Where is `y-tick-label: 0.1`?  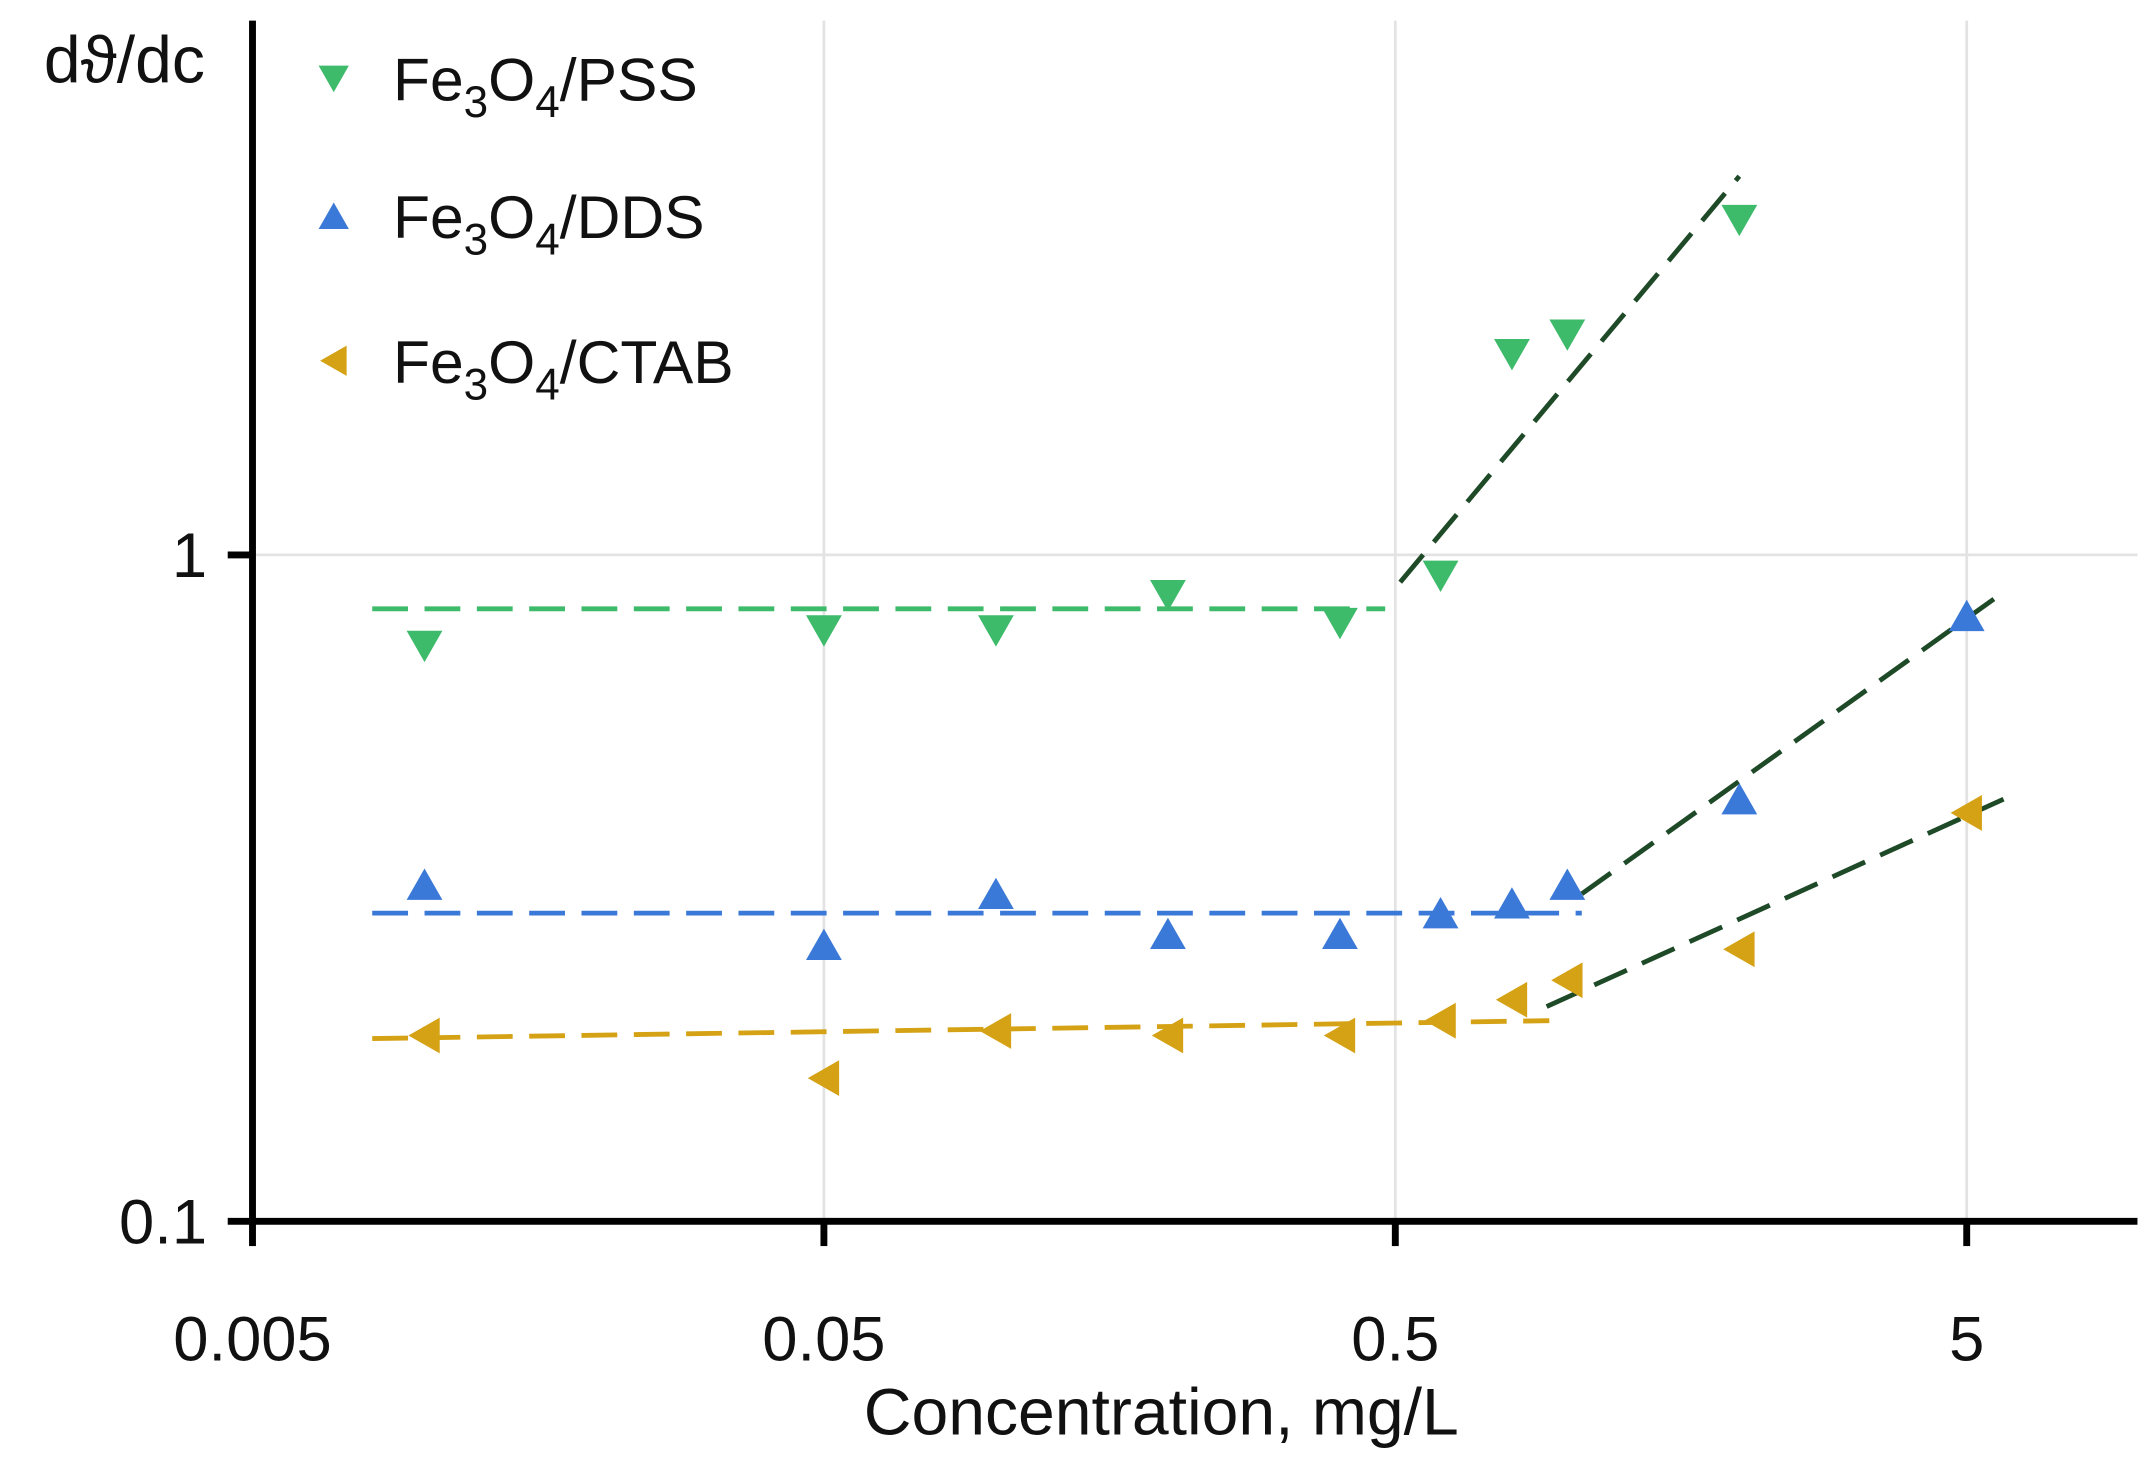 y-tick-label: 0.1 is located at coordinates (163, 1222).